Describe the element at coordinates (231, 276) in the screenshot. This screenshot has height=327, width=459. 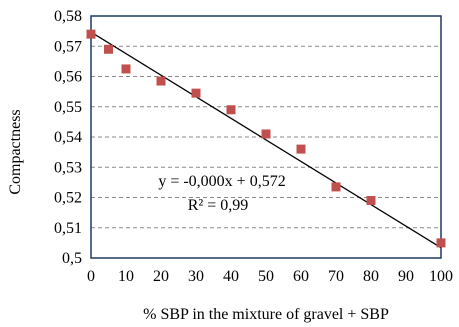
I see `x-tick-label: 40` at that location.